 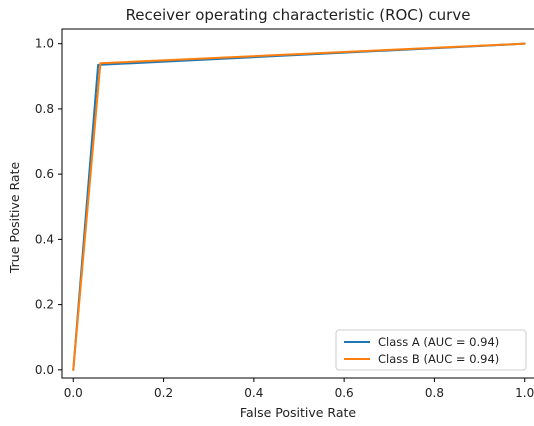 What do you see at coordinates (73, 393) in the screenshot?
I see `x-tick-label: 0.0` at bounding box center [73, 393].